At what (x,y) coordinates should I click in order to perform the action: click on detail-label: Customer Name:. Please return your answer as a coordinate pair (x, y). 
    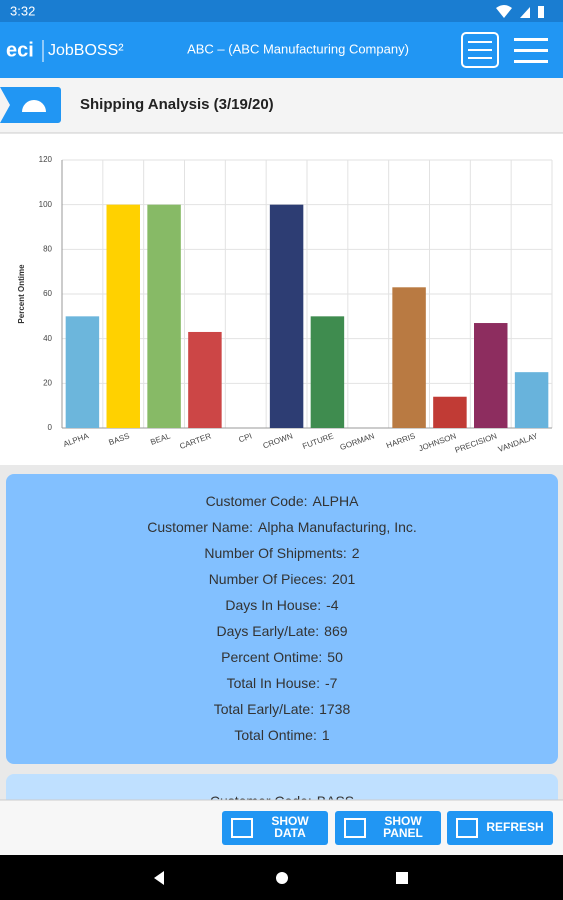
    Looking at the image, I should click on (200, 527).